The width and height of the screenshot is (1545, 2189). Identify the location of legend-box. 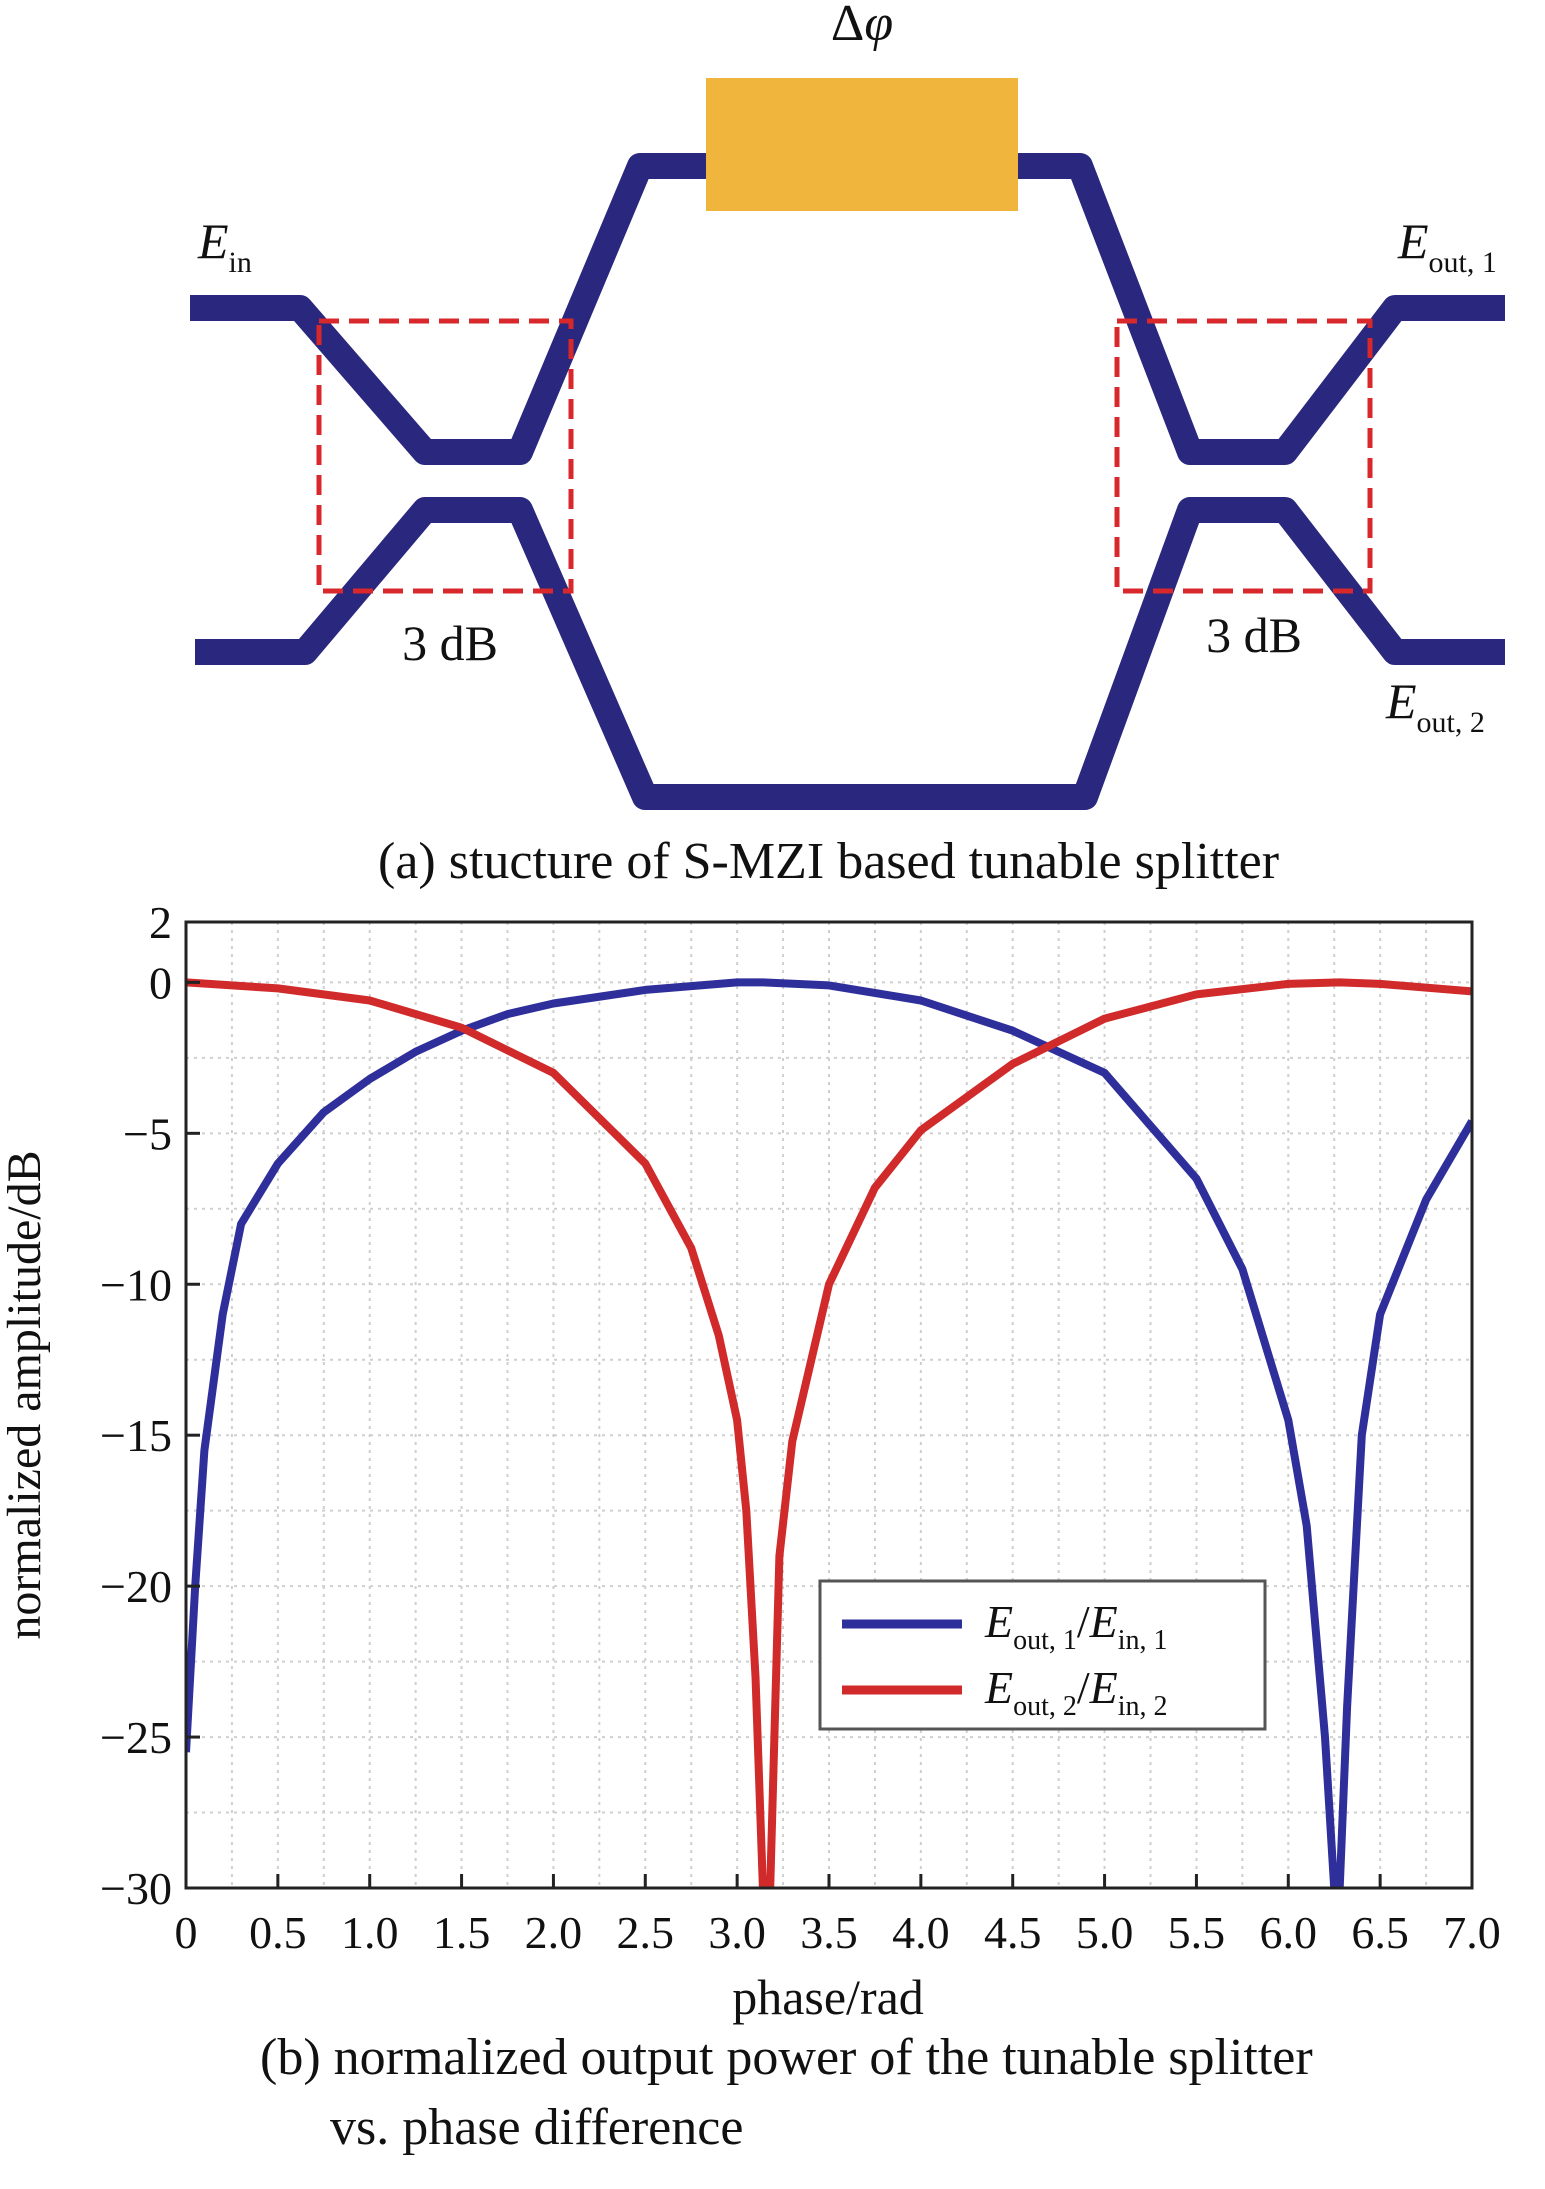
(1042, 1655).